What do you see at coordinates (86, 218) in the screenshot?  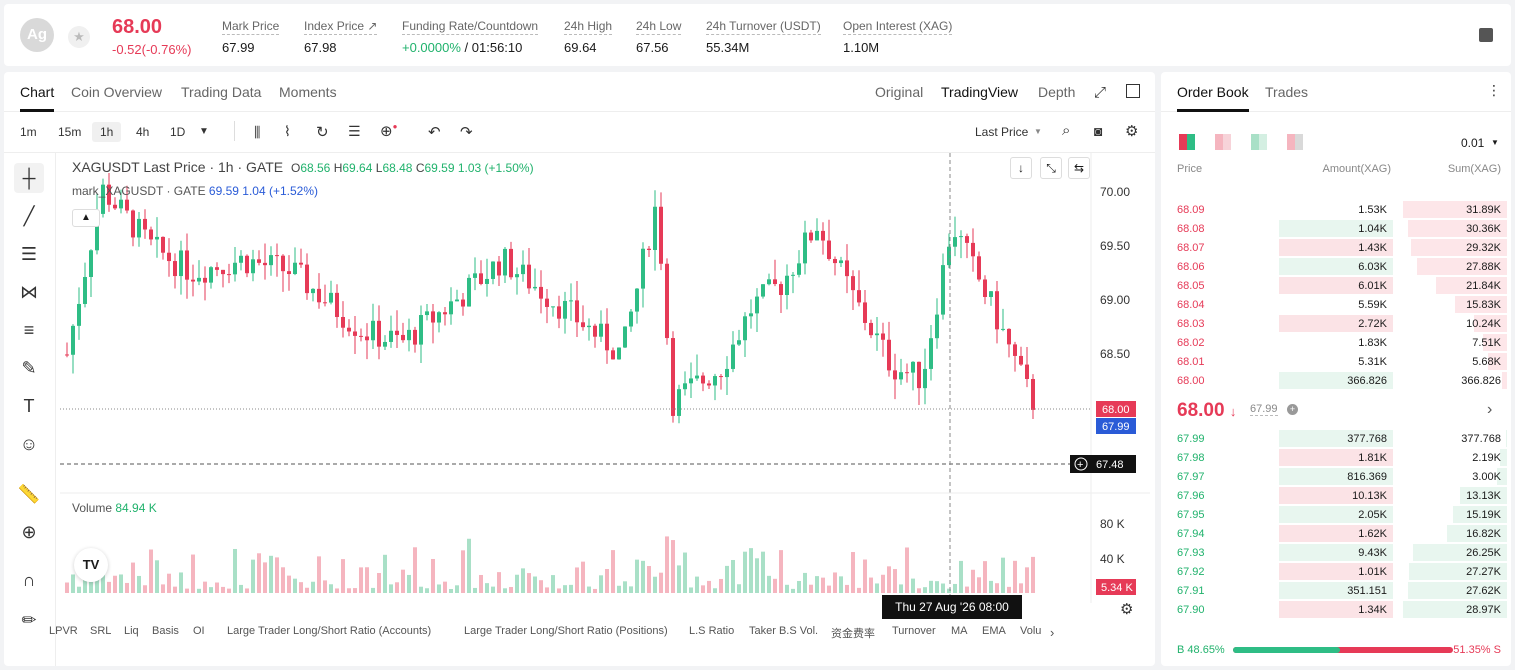 I see `collapse-legend-button: ▲` at bounding box center [86, 218].